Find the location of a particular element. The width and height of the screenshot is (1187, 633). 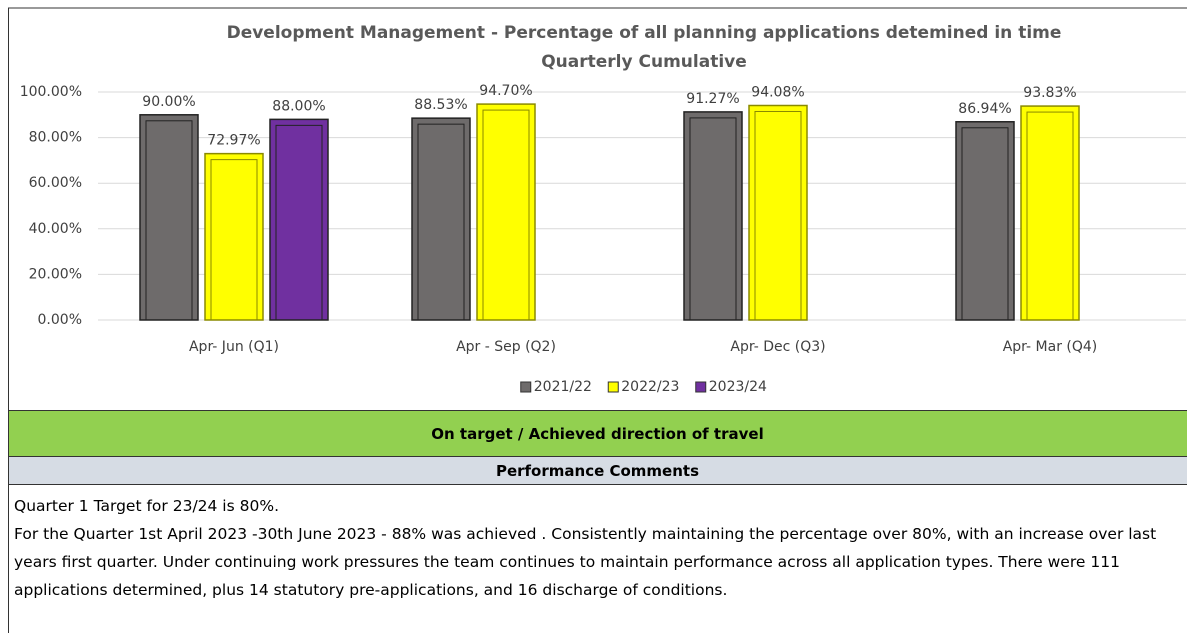

data-label: 93.83% is located at coordinates (1049, 93).